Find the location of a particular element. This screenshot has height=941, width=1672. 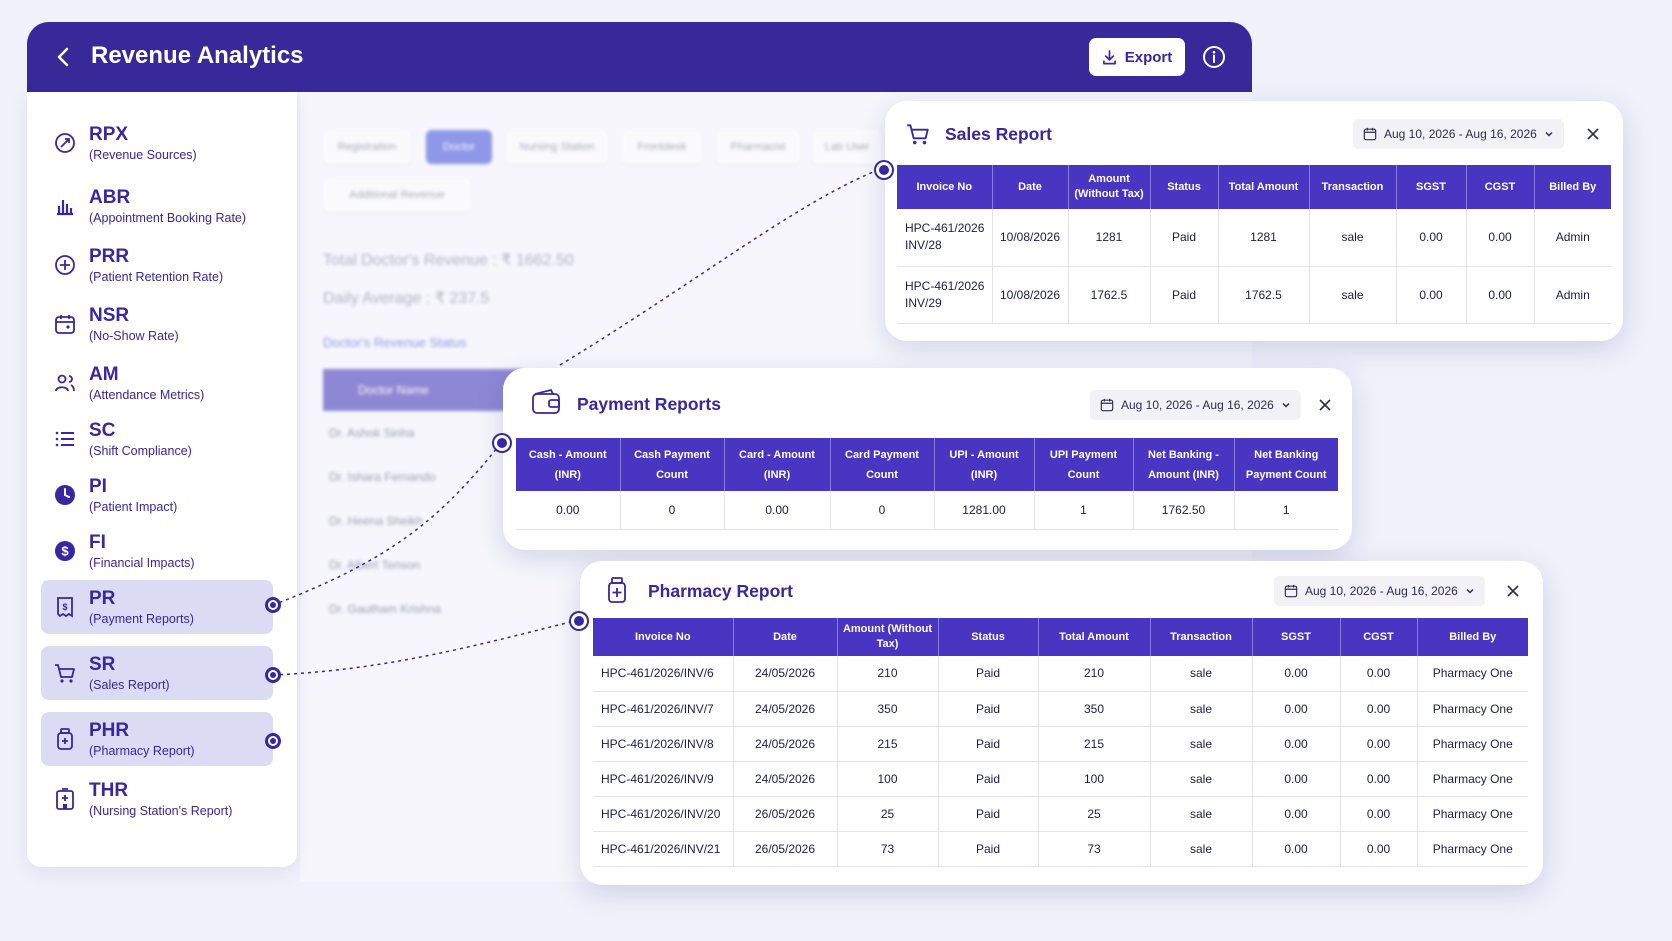

sidebar-item-sr: SR (Sales Report) is located at coordinates (157, 673).